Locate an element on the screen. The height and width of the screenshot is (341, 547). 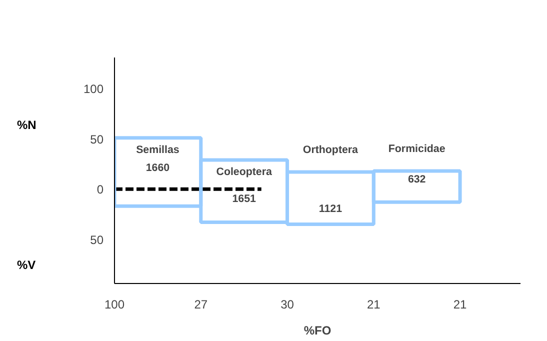
y-tick-label: 100 is located at coordinates (93, 89).